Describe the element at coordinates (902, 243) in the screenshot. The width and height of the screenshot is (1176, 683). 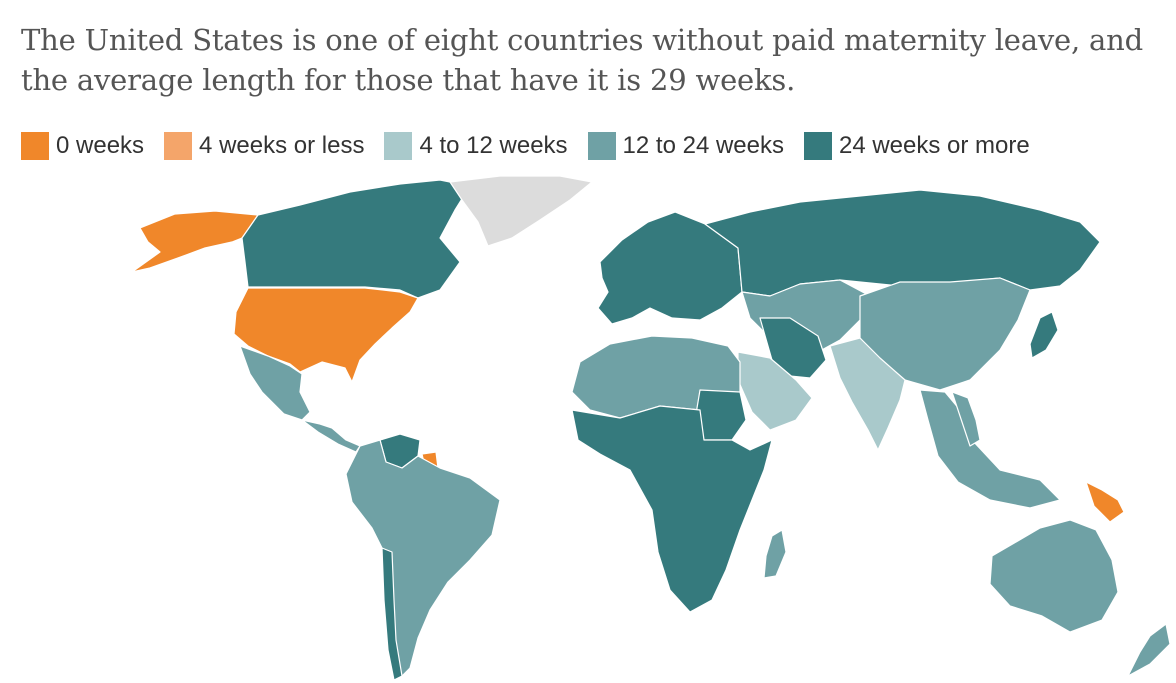
I see `region-russia` at that location.